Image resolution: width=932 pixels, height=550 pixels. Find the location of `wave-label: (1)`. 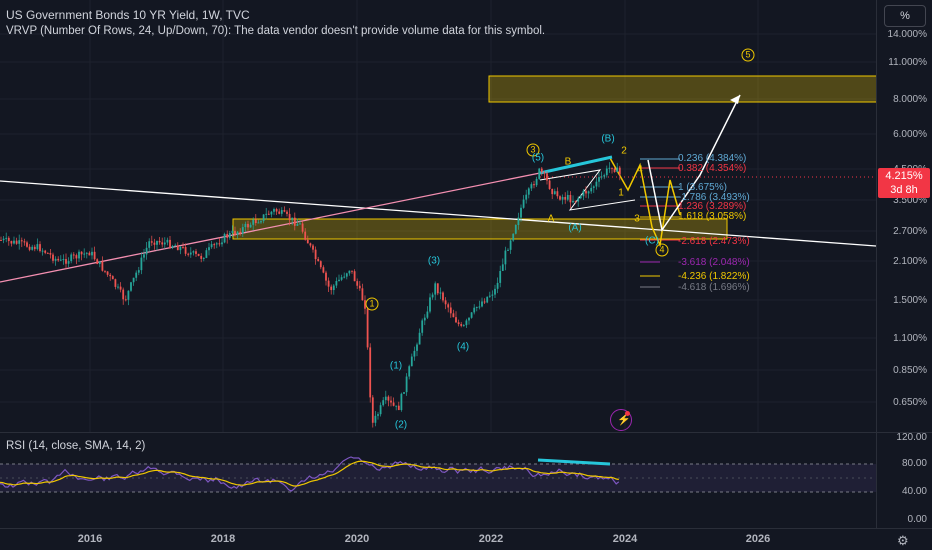

wave-label: (1) is located at coordinates (396, 366).